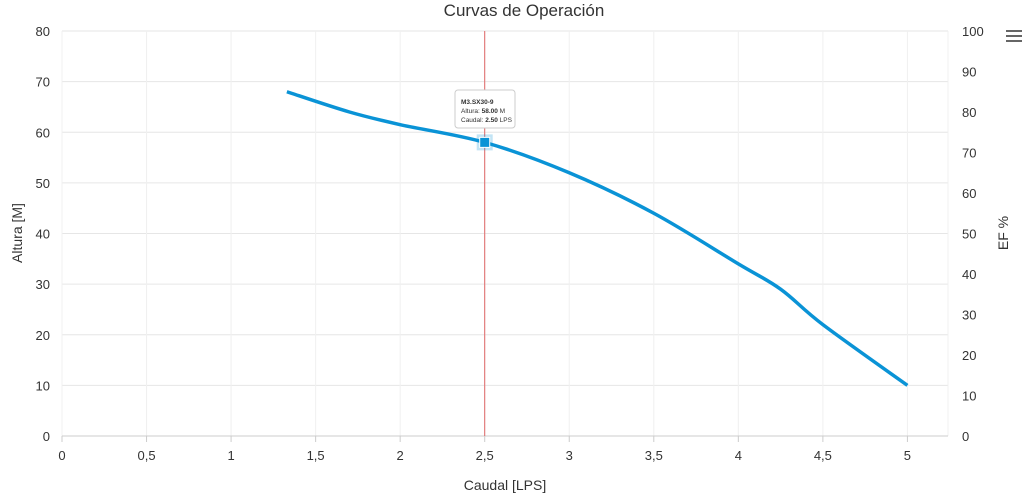  I want to click on y-tick-label: 80, so click(43, 31).